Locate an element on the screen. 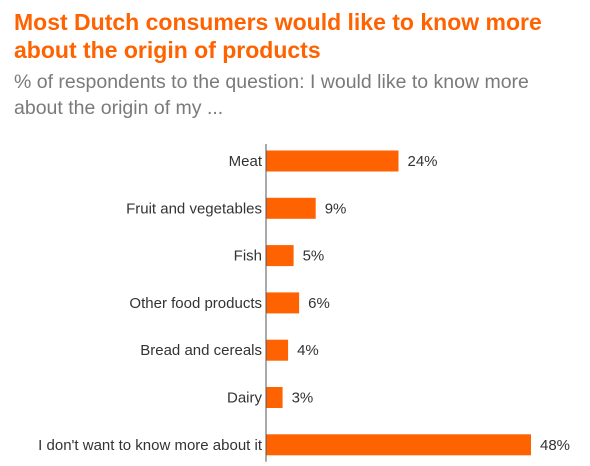 The height and width of the screenshot is (466, 590). category-label: I don't want to know more about it is located at coordinates (150, 445).